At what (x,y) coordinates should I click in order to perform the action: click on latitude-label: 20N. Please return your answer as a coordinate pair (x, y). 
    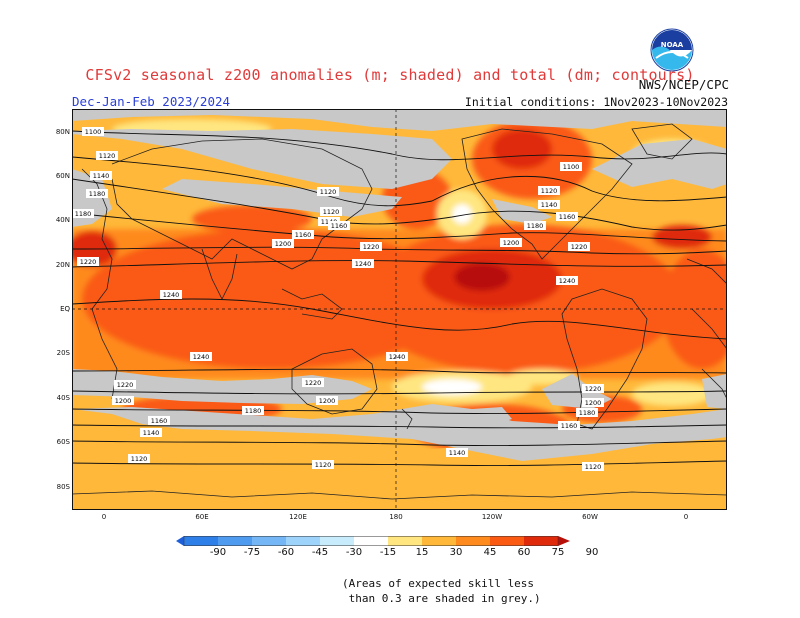
    Looking at the image, I should click on (62, 265).